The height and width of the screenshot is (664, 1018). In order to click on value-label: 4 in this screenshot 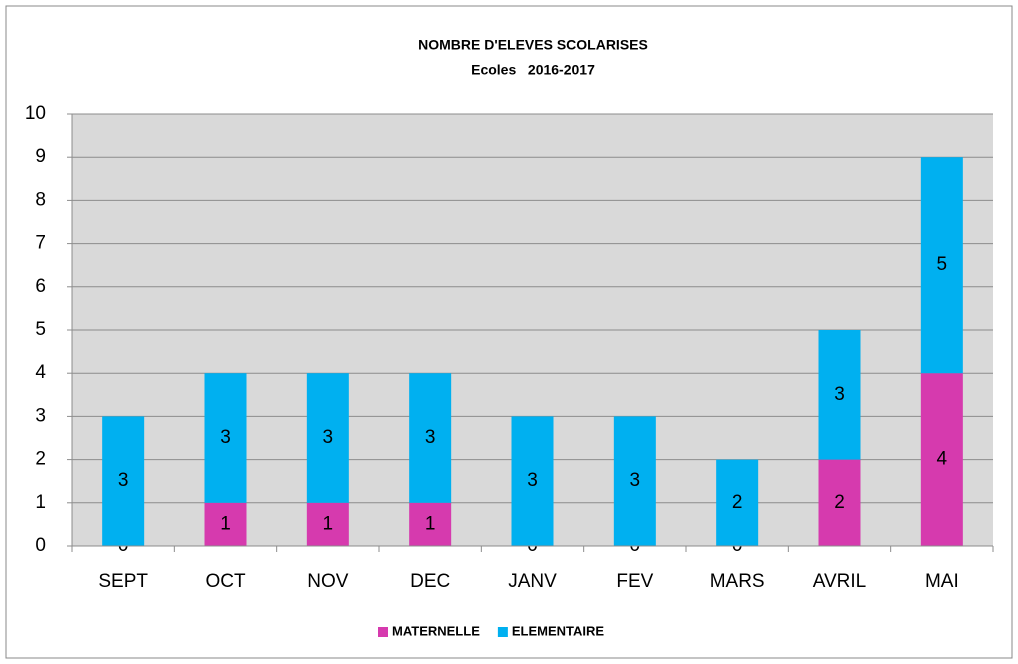, I will do `click(942, 459)`.